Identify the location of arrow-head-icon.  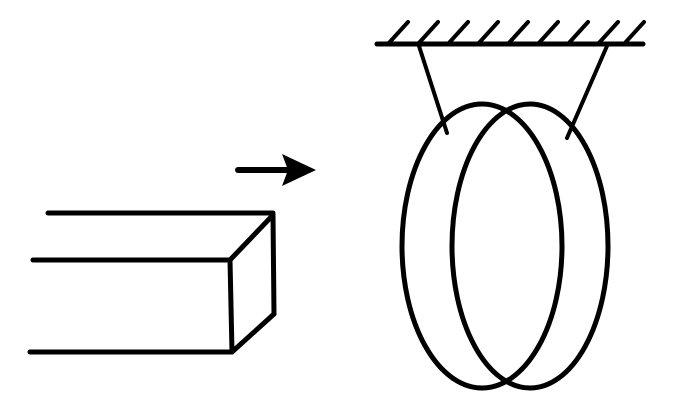
(299, 170).